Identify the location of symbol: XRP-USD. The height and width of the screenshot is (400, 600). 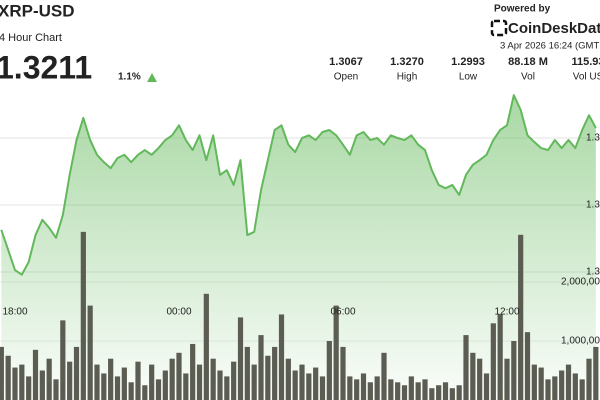
(37, 10).